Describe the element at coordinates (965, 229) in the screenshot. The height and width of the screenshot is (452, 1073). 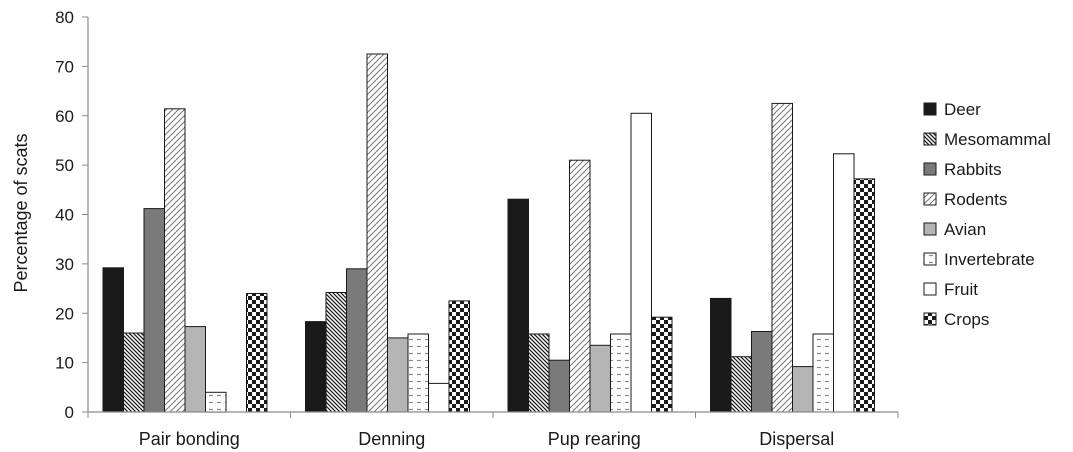
I see `legend-label-avian: Avian` at that location.